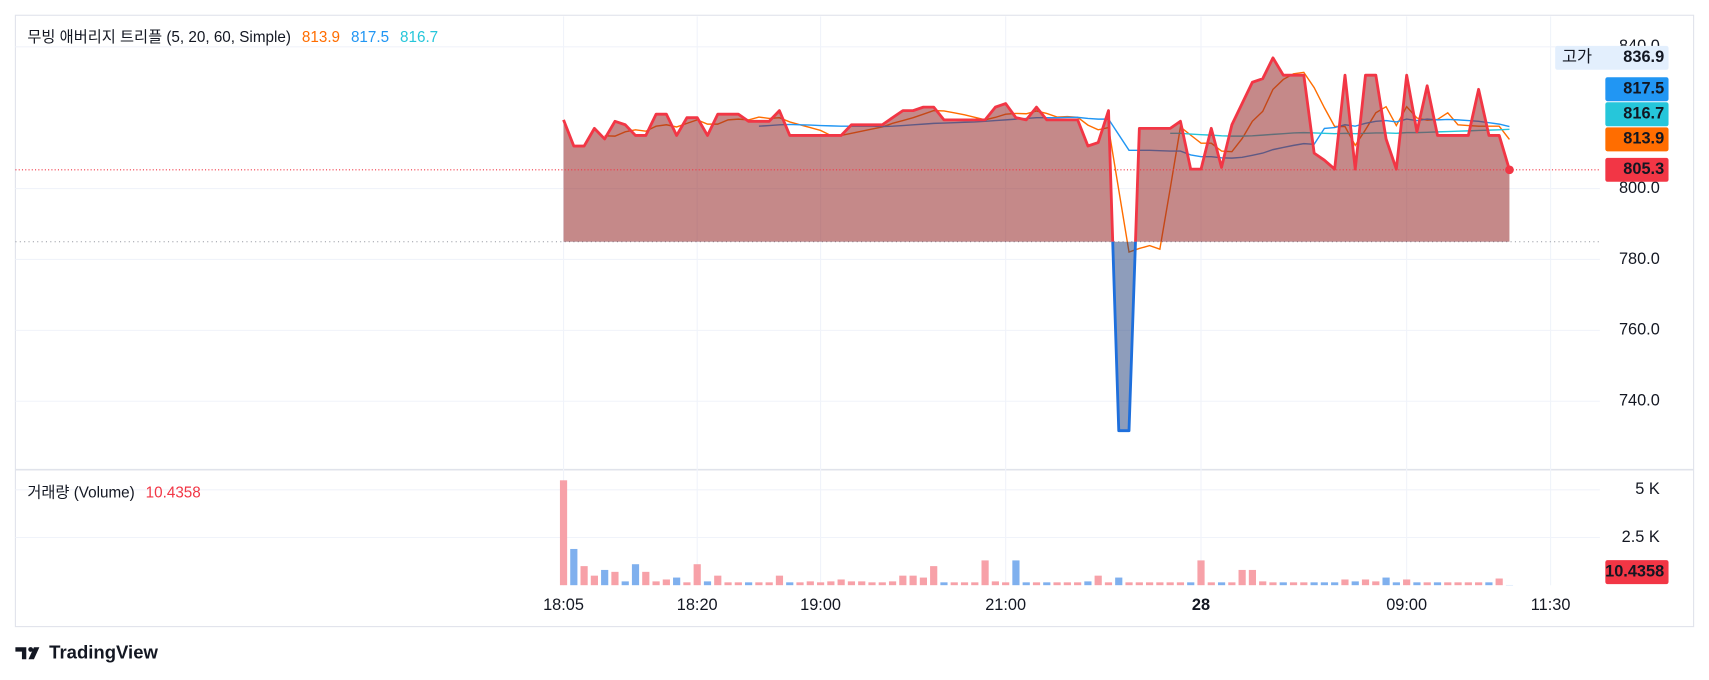 This screenshot has height=680, width=1709. Describe the element at coordinates (1643, 169) in the screenshot. I see `axis-value-label: 805.3` at that location.